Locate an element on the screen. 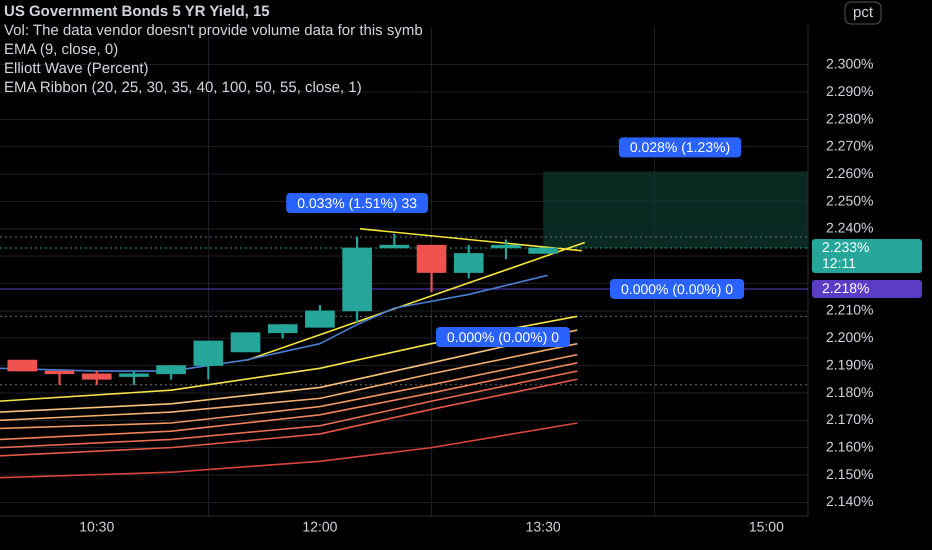 This screenshot has height=550, width=932. ref-line-label: 2.218% is located at coordinates (846, 288).